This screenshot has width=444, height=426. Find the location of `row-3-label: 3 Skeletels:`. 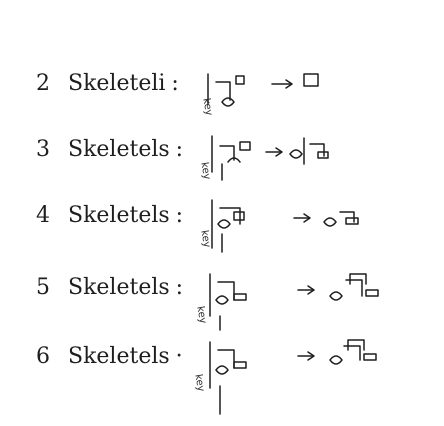

row-3-label: 3 Skeletels: is located at coordinates (109, 150).